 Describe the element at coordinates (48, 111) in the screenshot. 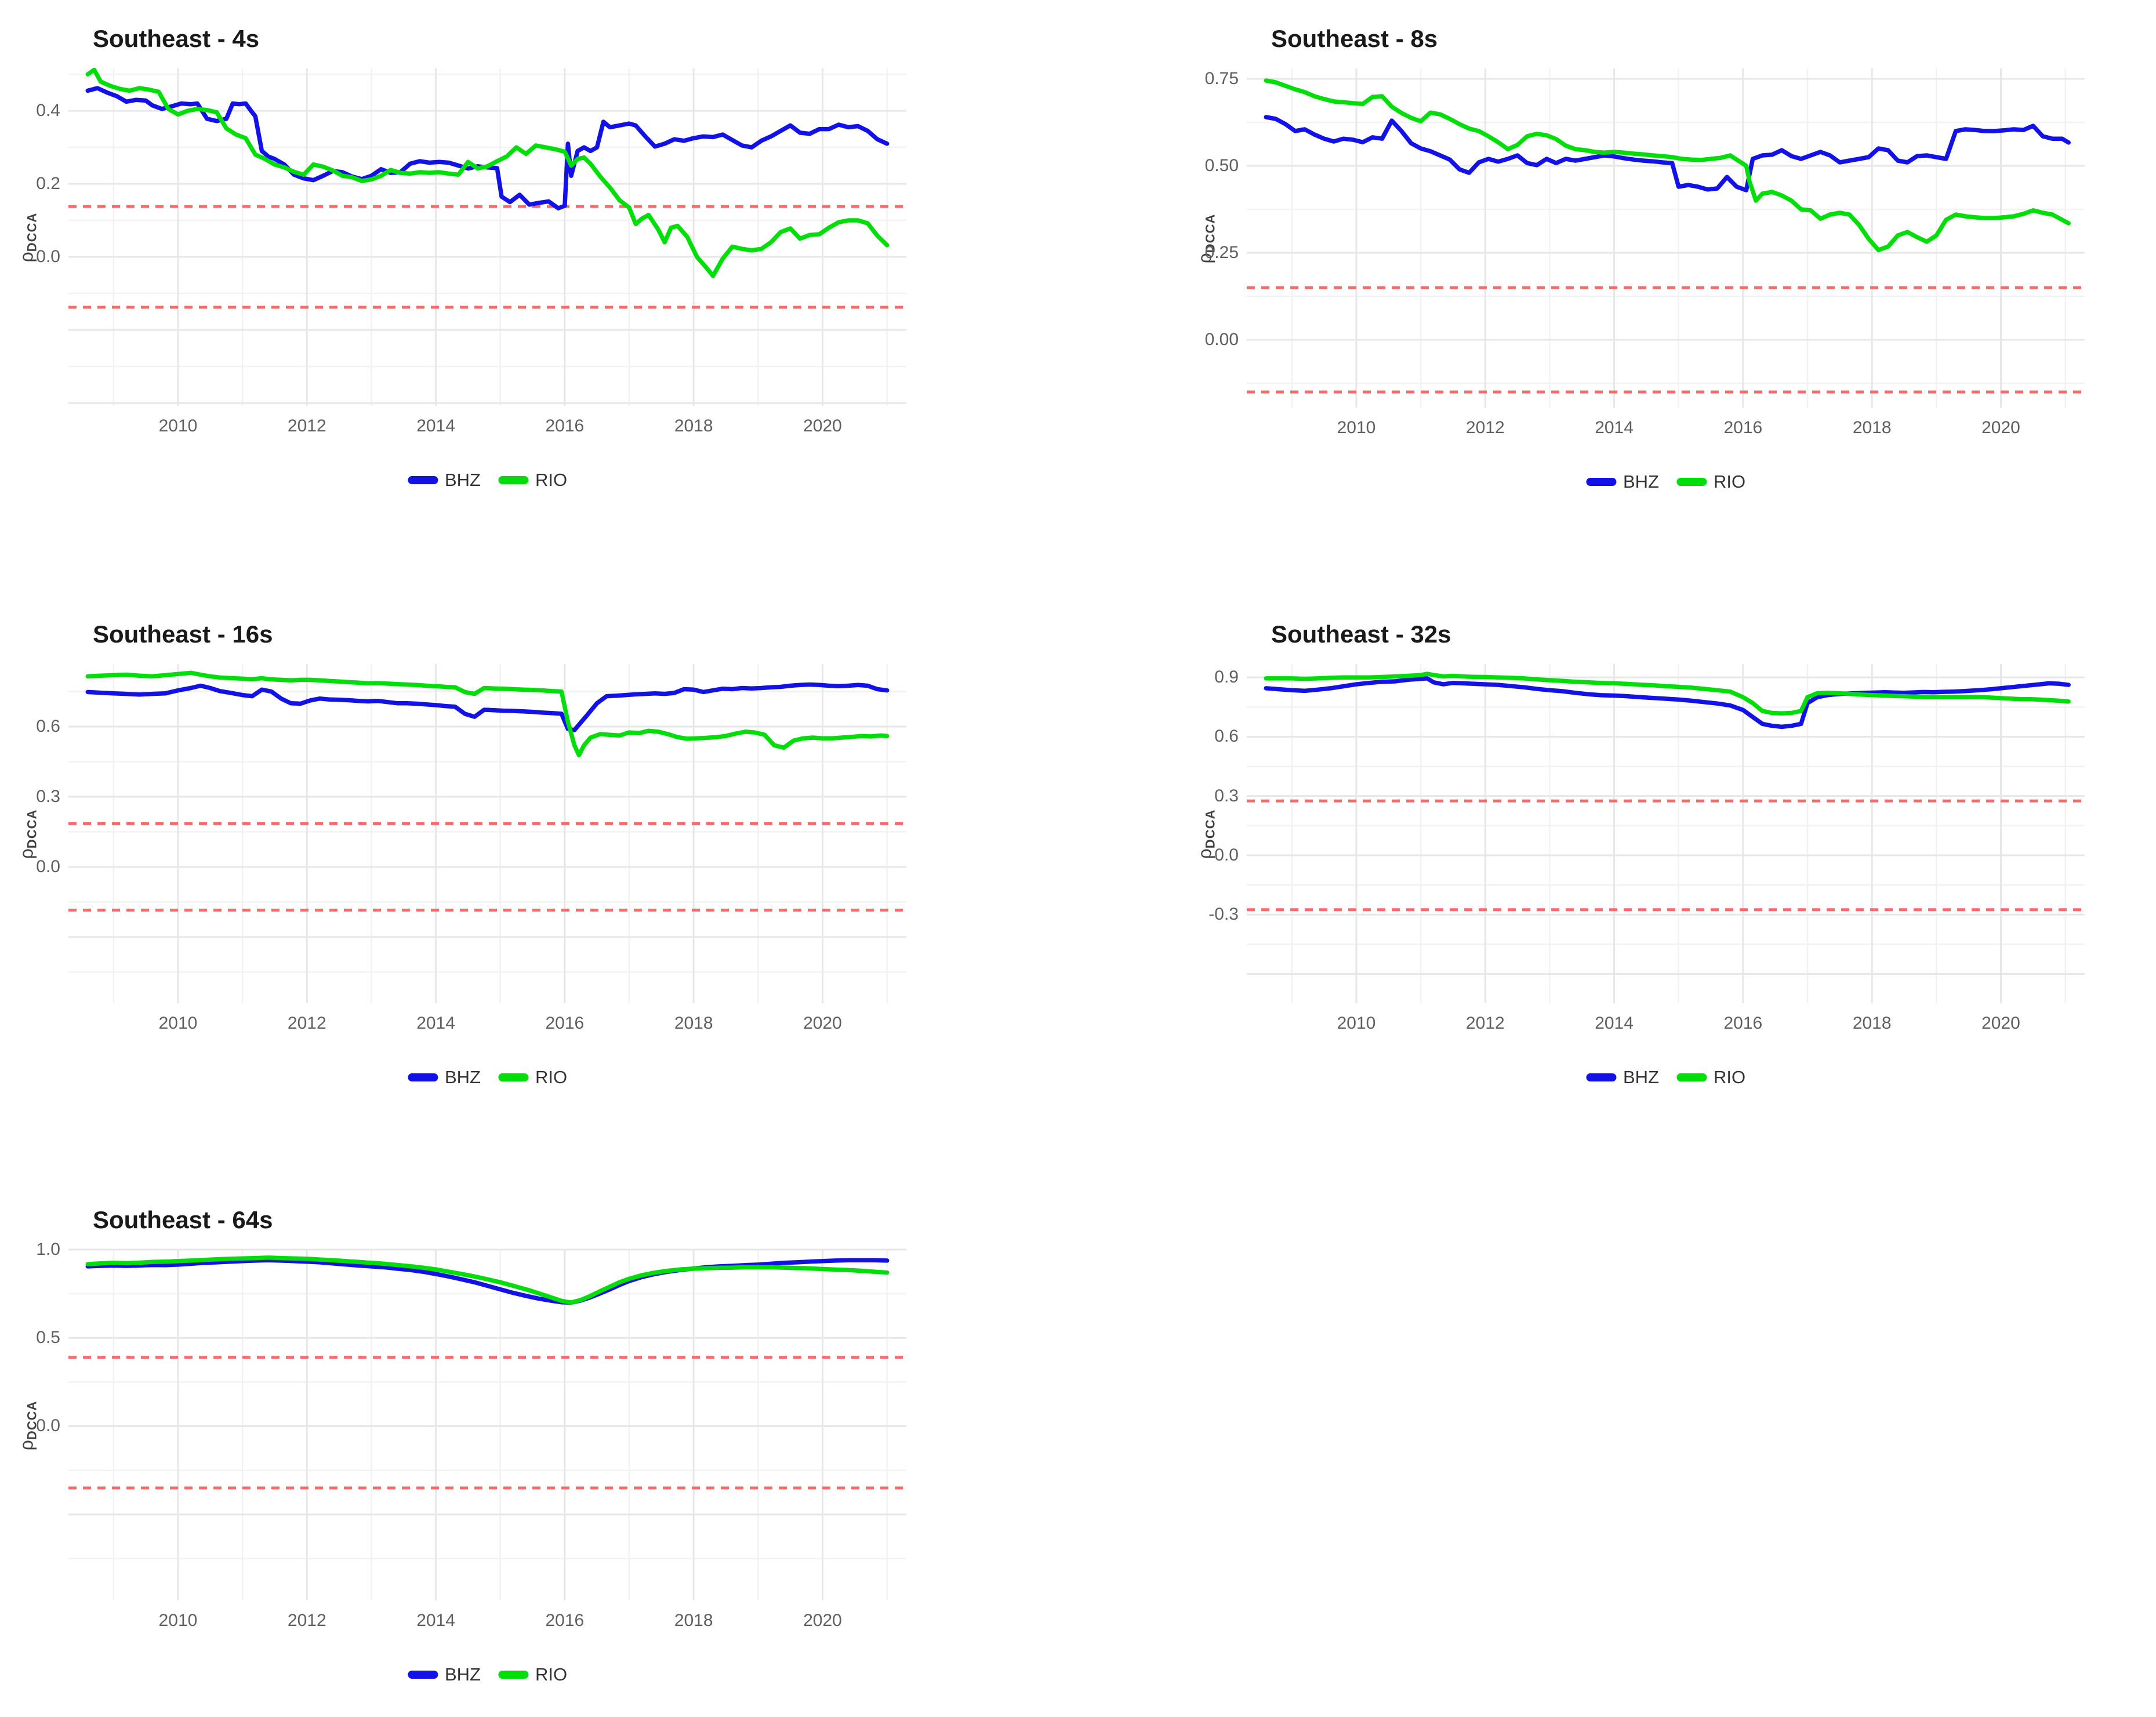

I see `y-tick-label: 0.4` at that location.